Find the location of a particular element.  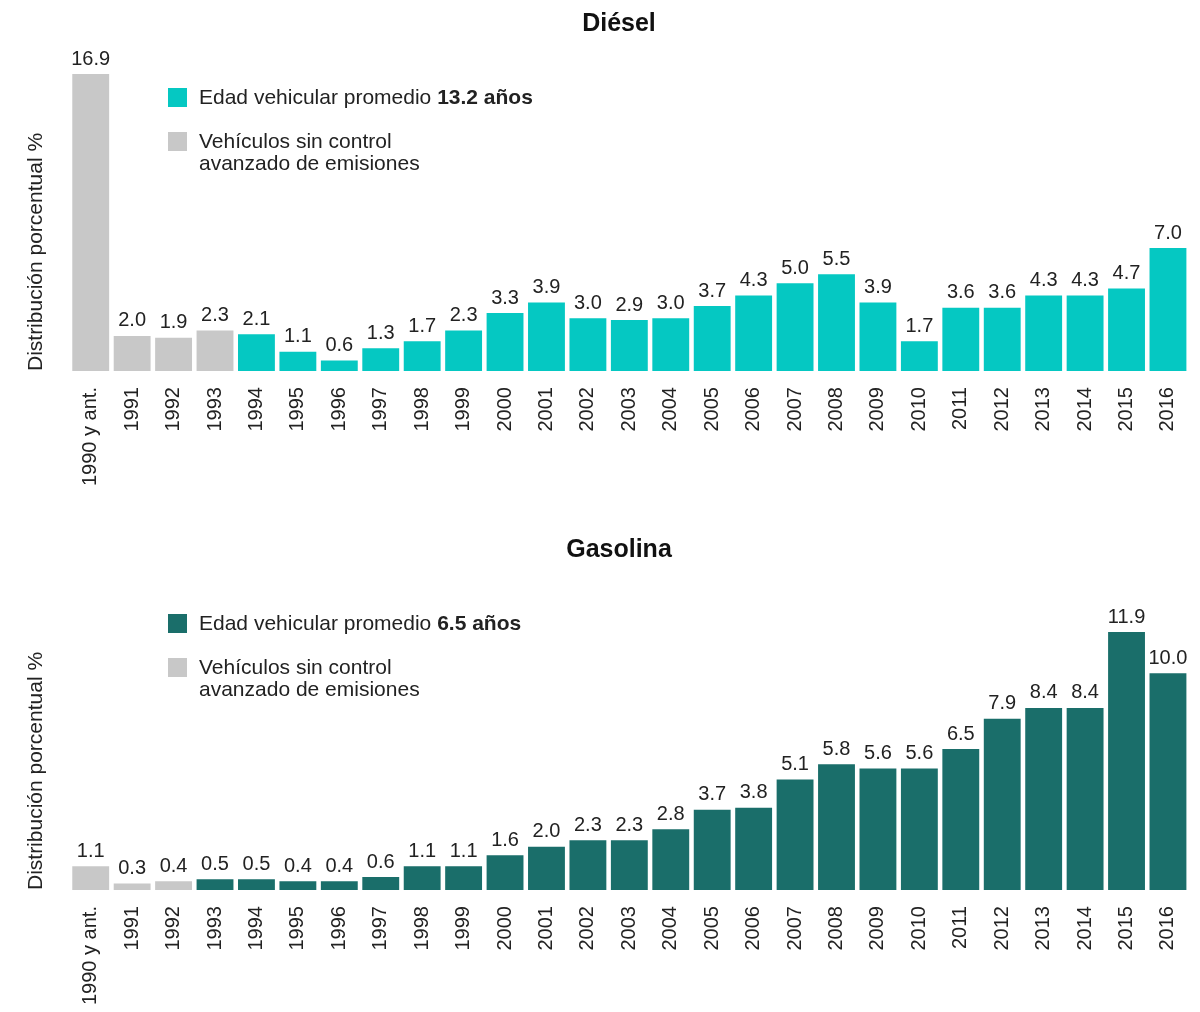

legend-label: Edad vehicular promedio 13.2 años is located at coordinates (366, 96).